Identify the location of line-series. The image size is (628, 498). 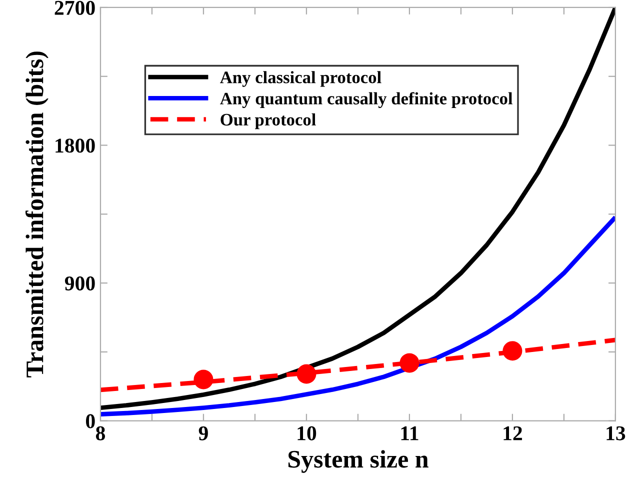
(358, 365).